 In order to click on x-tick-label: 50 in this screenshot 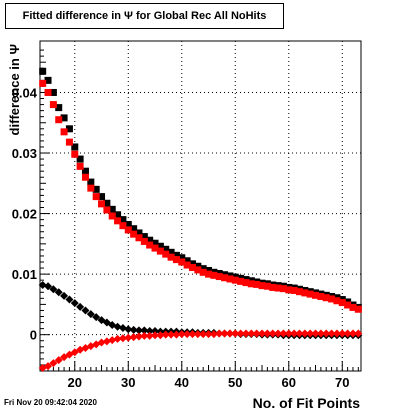, I will do `click(235, 382)`.